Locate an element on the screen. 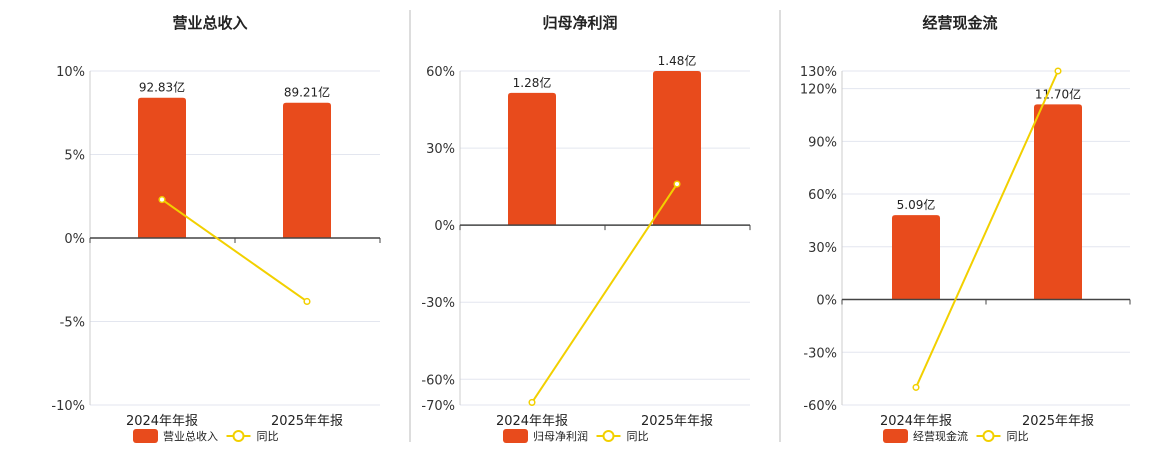 The height and width of the screenshot is (450, 1160). chart2-category-label: 2025年年报 is located at coordinates (677, 421).